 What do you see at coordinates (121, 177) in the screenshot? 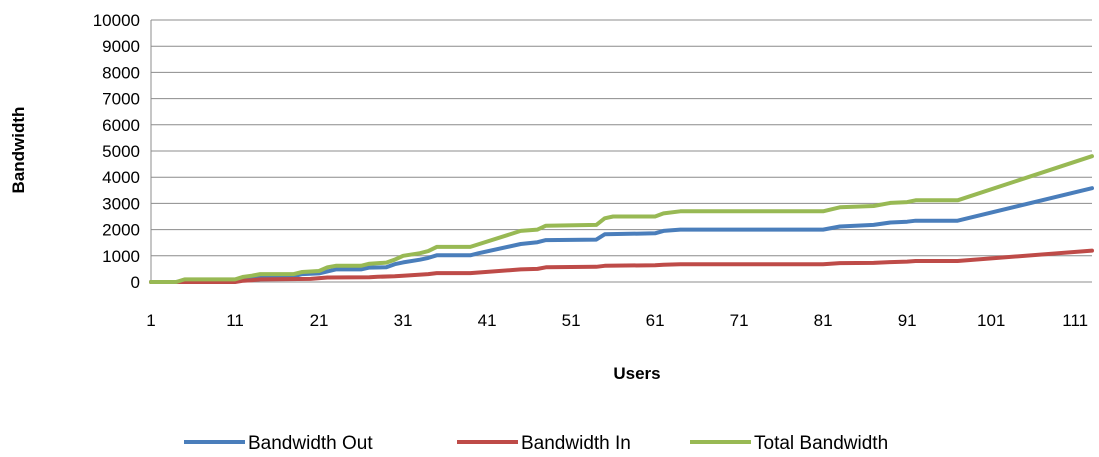
I see `y-tick-label: 4000` at bounding box center [121, 177].